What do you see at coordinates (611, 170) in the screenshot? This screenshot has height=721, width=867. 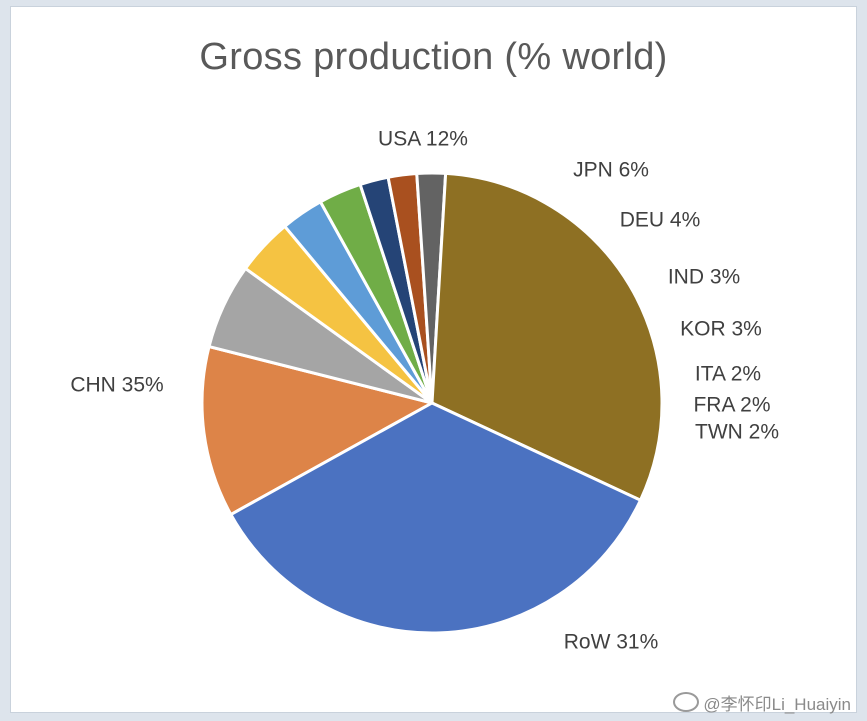 I see `data-label-jpn: JPN 6%` at bounding box center [611, 170].